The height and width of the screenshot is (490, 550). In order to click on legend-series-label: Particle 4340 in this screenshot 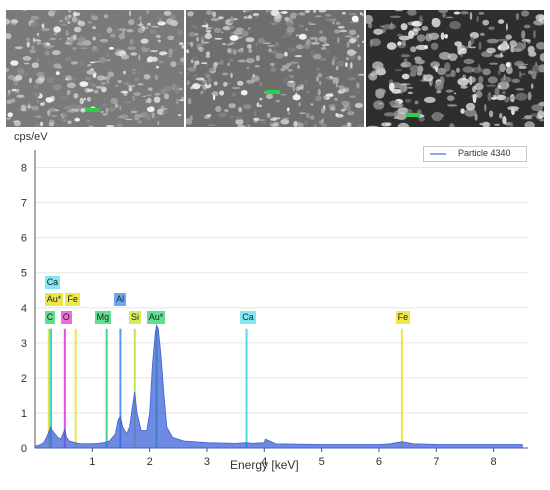, I will do `click(484, 153)`.